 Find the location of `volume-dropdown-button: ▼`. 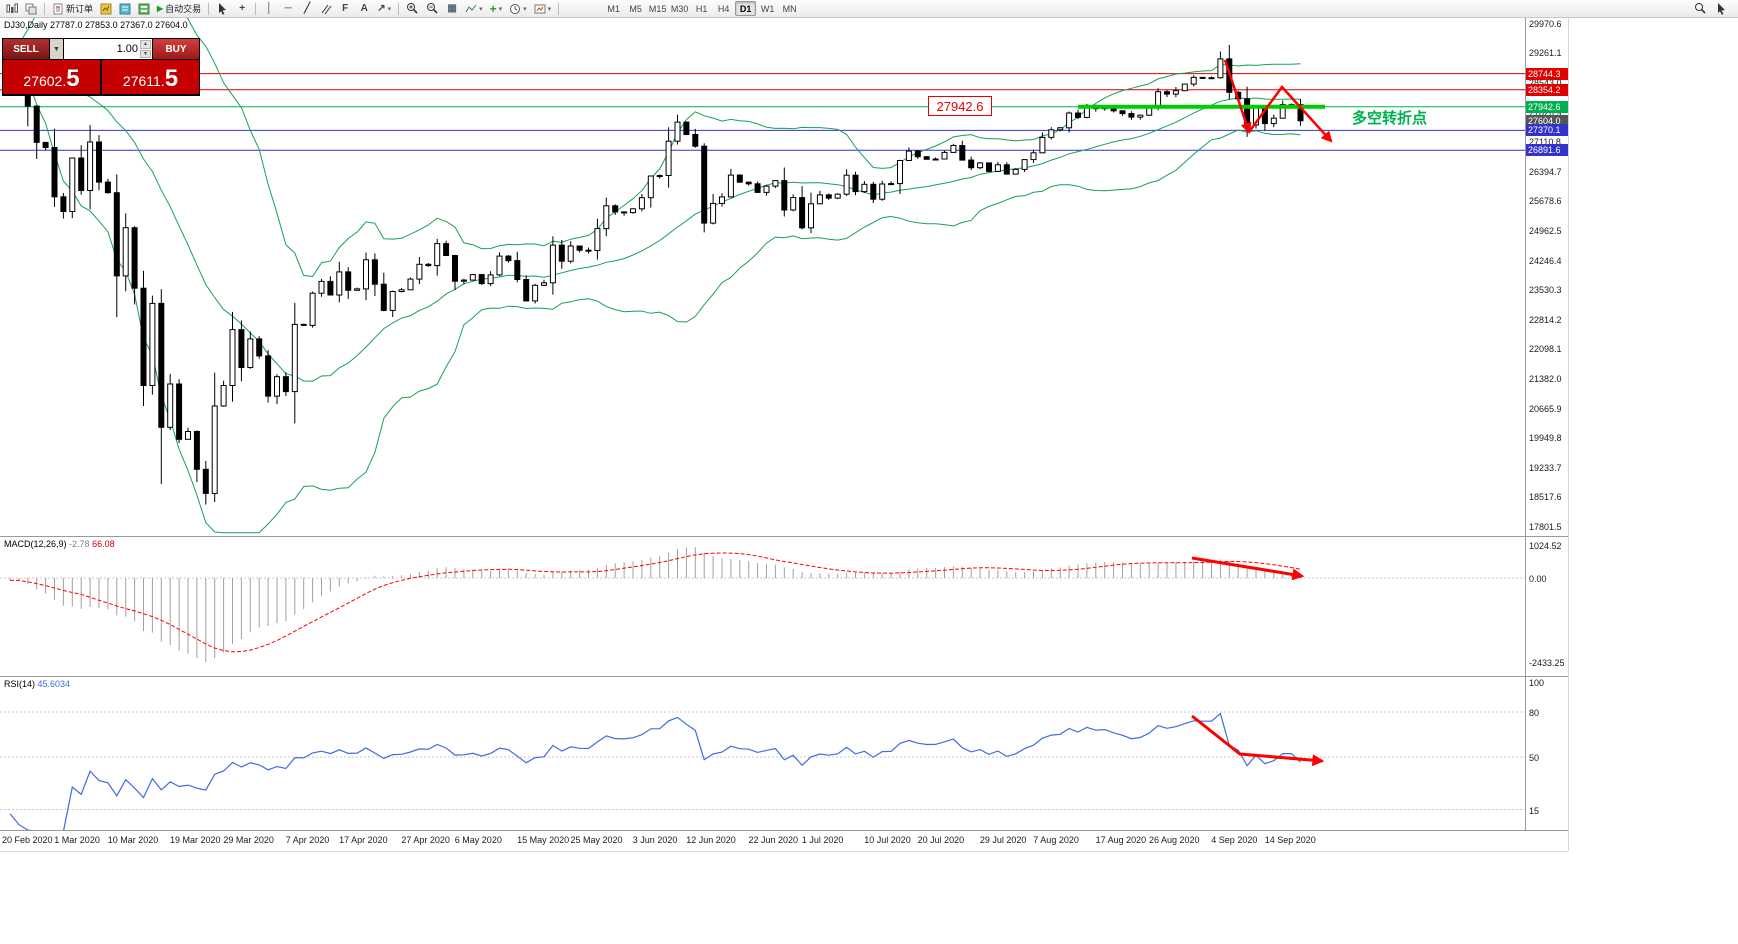

volume-dropdown-button: ▼ is located at coordinates (56, 49).